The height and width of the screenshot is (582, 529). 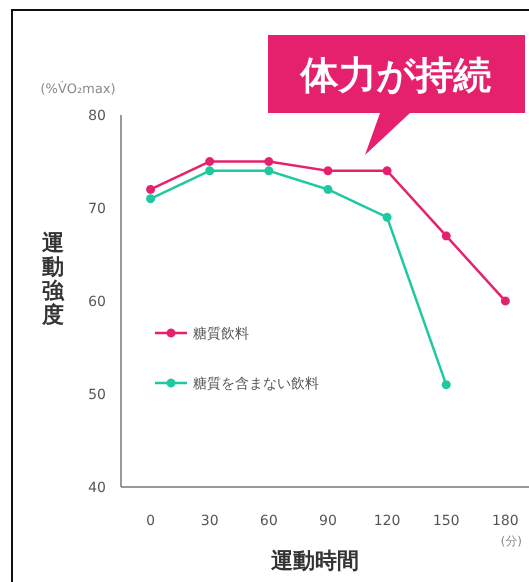 What do you see at coordinates (269, 521) in the screenshot?
I see `x-tick-label: 60` at bounding box center [269, 521].